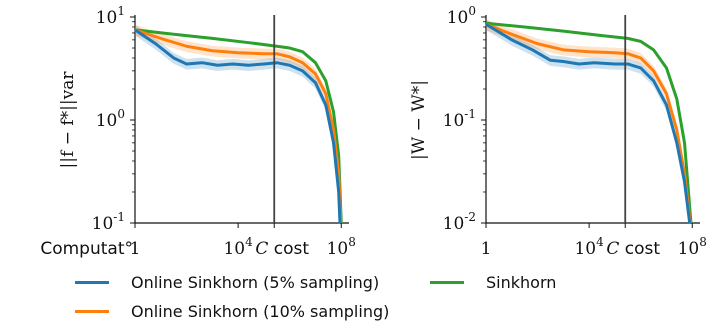 This screenshot has width=719, height=329. I want to click on legend-item-online-5: Online Sinkhorn (5% sampling), so click(227, 282).